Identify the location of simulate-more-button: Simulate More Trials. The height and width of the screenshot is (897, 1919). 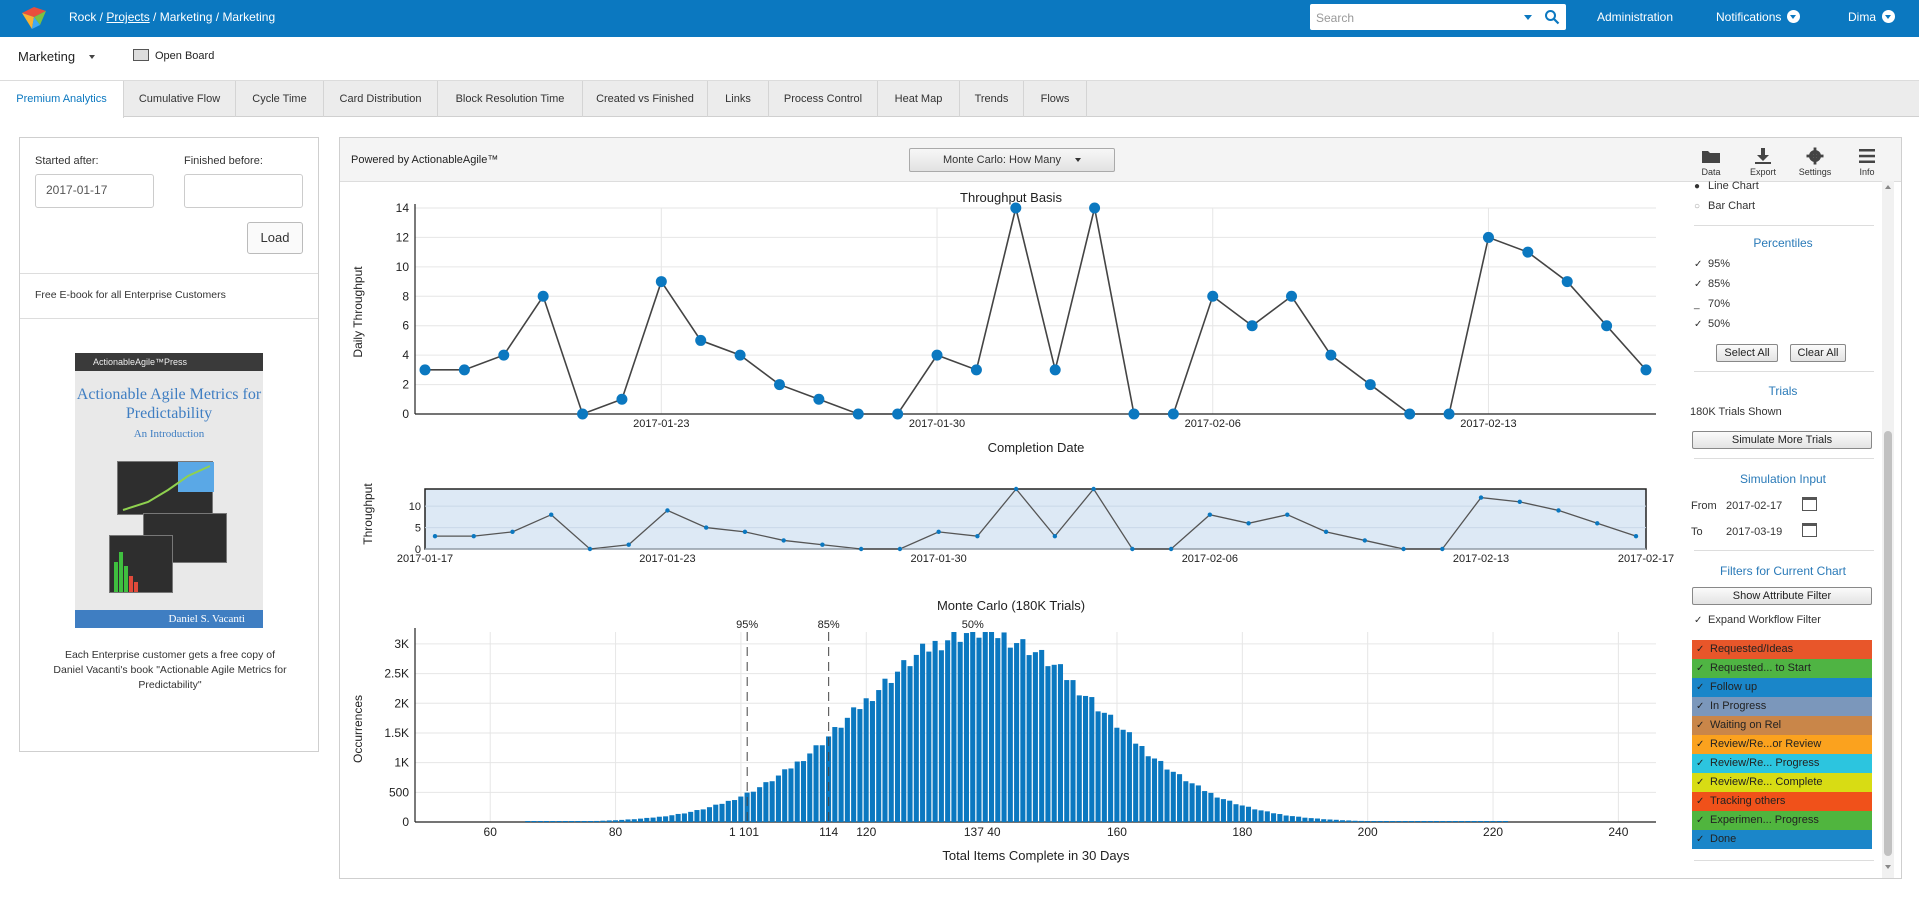
(1782, 440).